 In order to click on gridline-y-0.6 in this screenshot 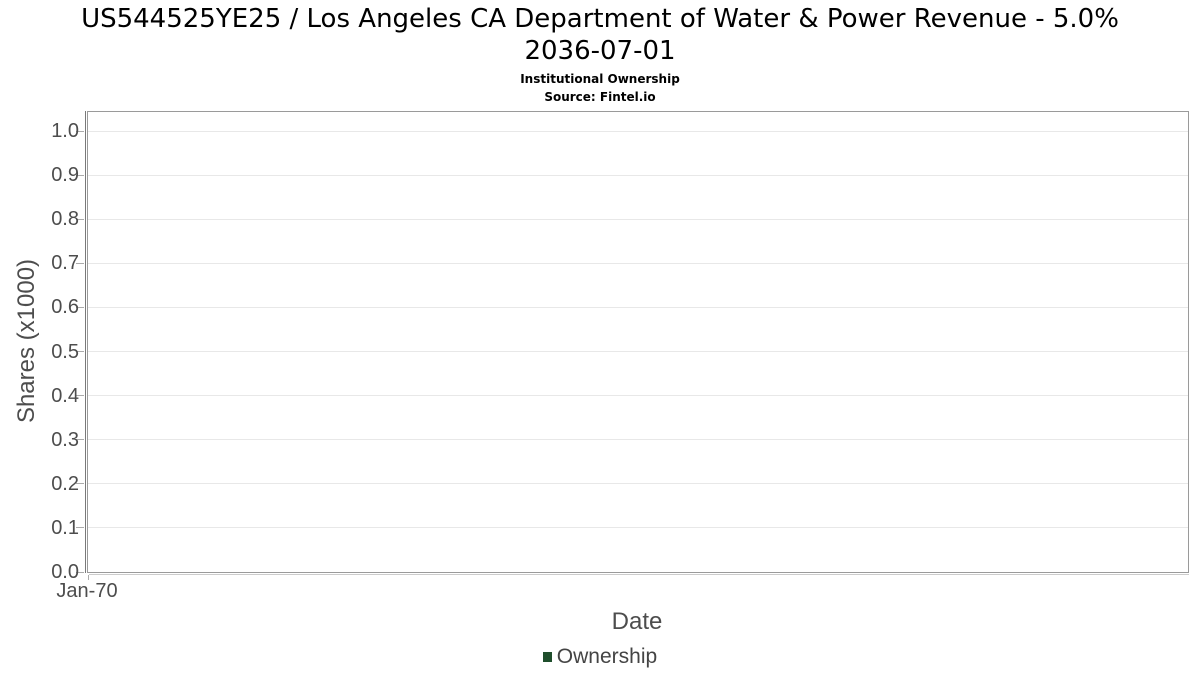, I will do `click(638, 307)`.